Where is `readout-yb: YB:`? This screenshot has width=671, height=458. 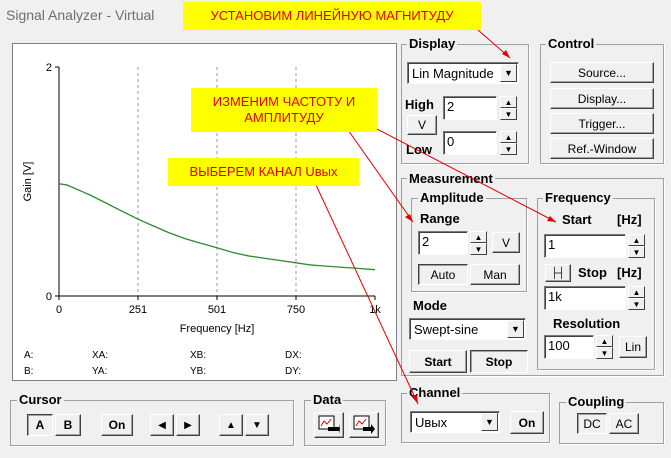
readout-yb: YB: is located at coordinates (198, 371).